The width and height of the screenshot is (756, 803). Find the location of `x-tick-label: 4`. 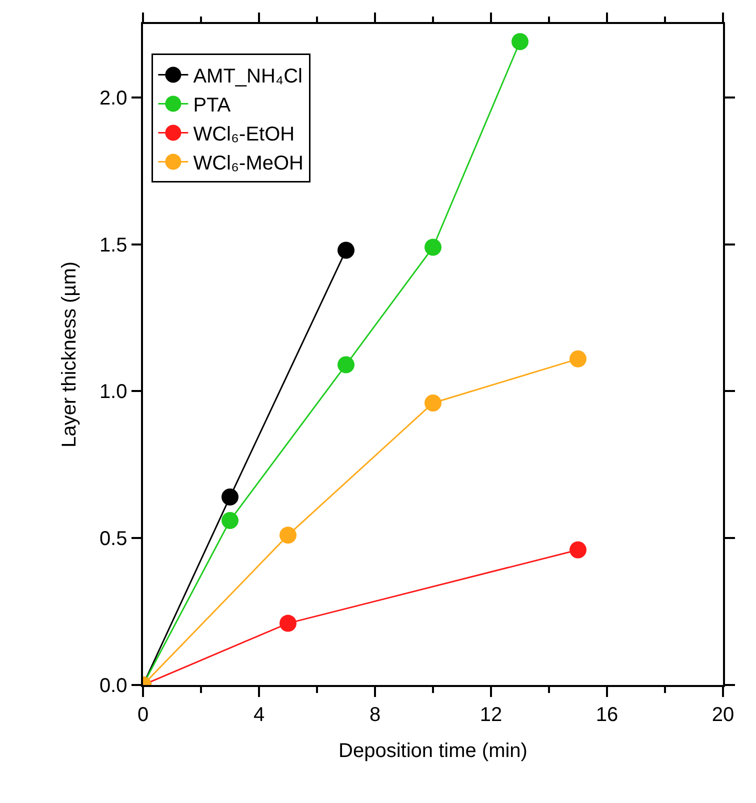

x-tick-label: 4 is located at coordinates (259, 715).